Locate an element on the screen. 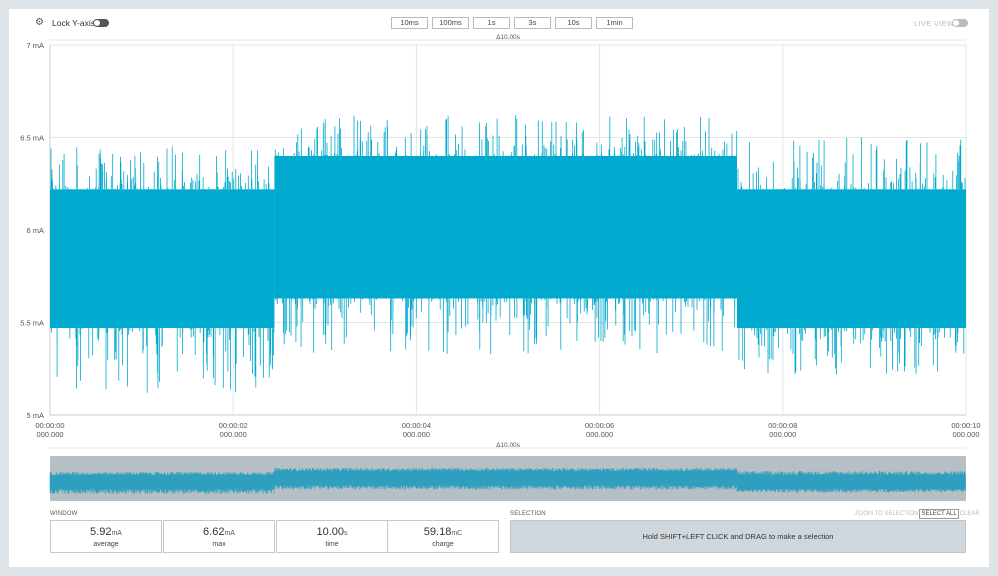  stat-unit: mC is located at coordinates (457, 533).